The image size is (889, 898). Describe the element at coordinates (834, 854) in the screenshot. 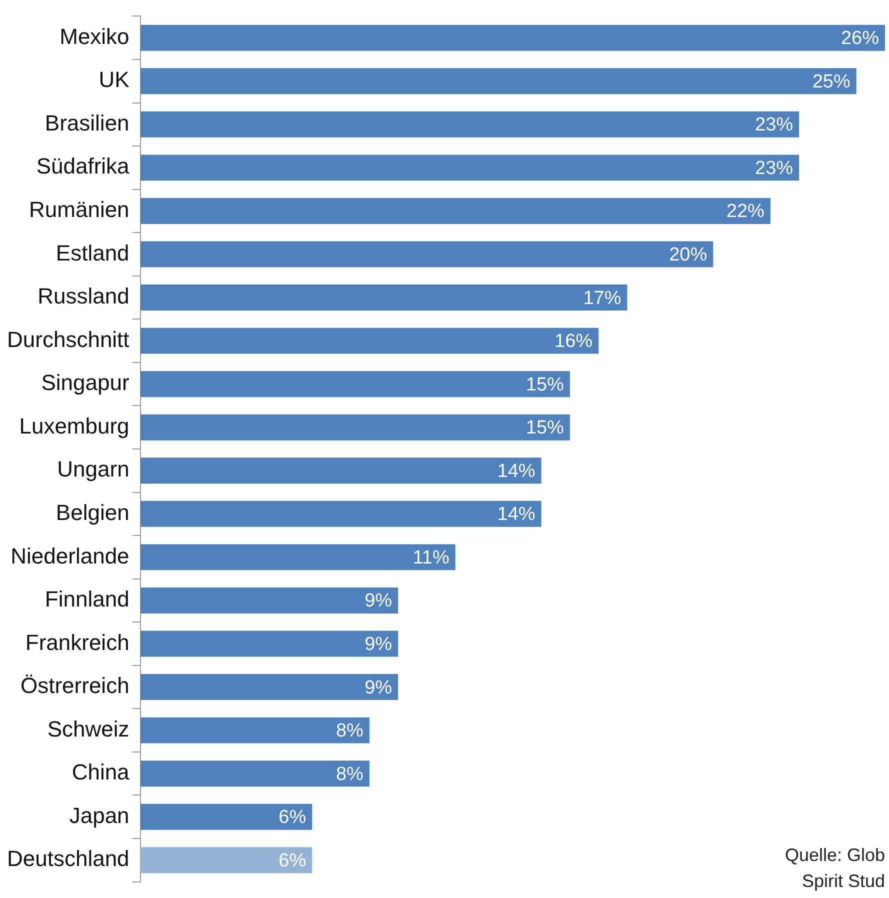

I see `annotation: Quelle: Glob` at that location.